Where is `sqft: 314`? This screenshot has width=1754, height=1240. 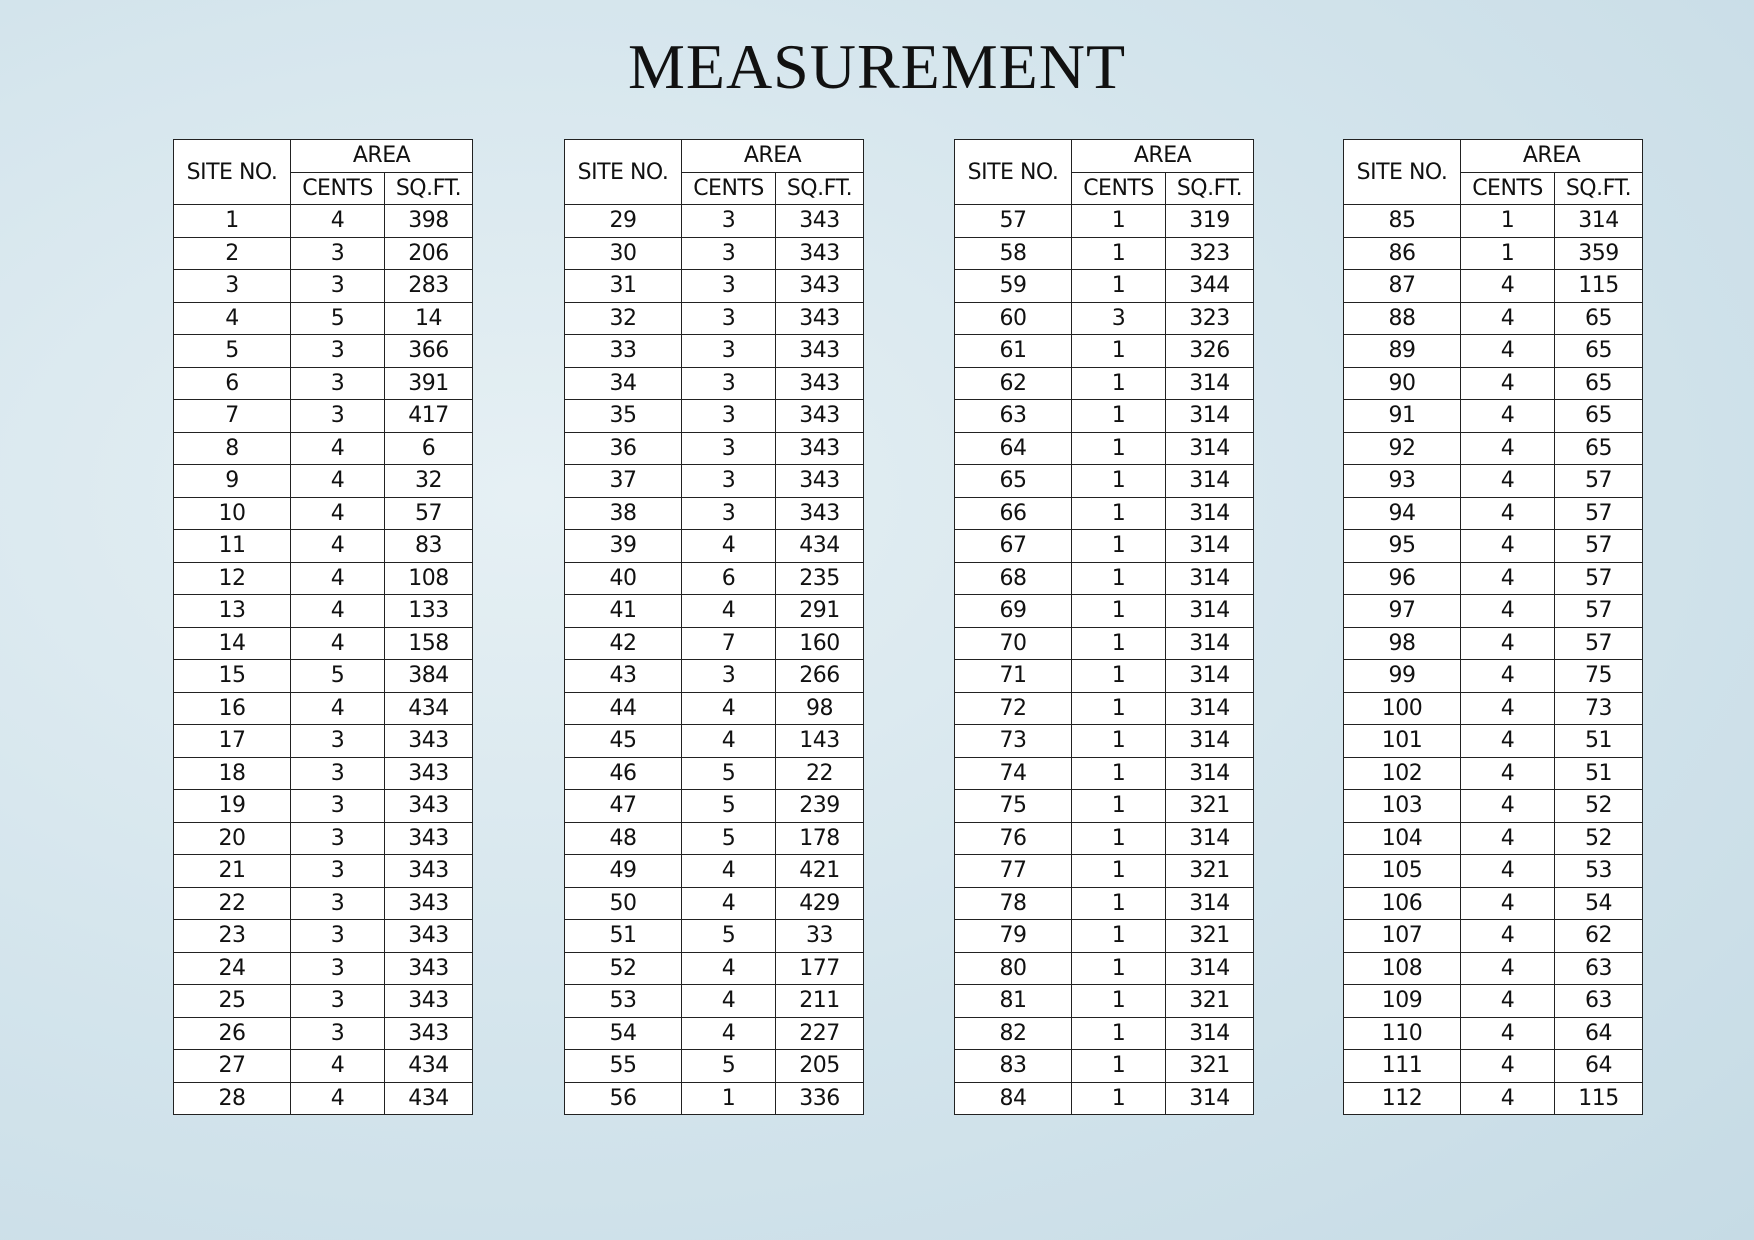
sqft: 314 is located at coordinates (1209, 708).